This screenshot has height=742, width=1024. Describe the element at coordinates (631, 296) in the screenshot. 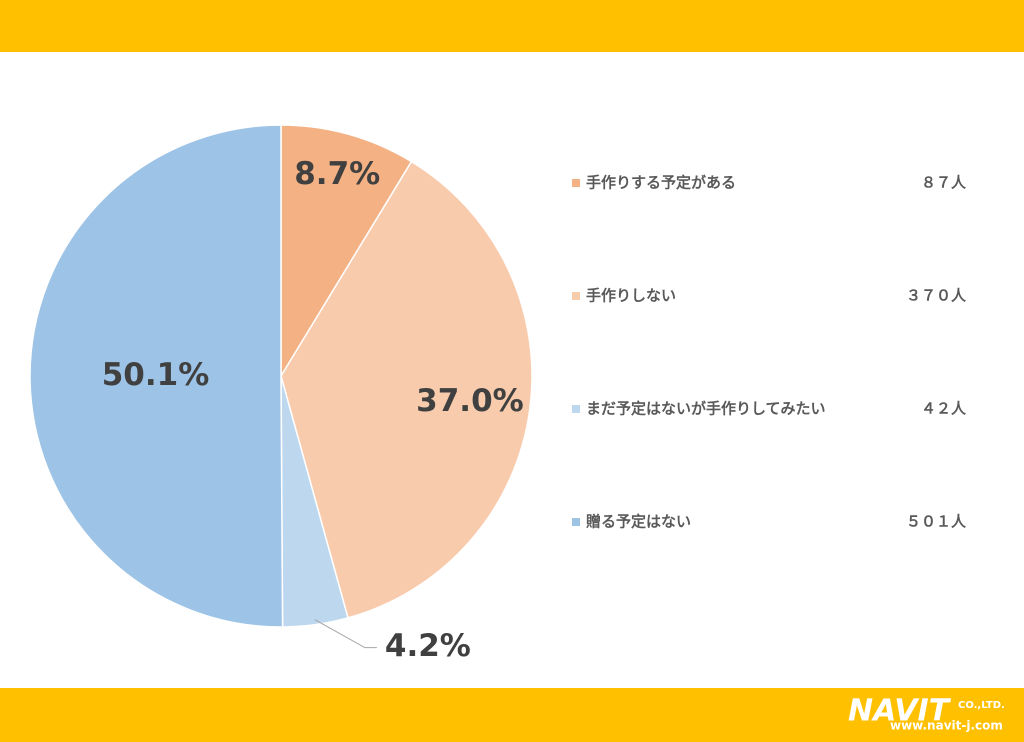

I see `legend-label: 手作りしない` at that location.